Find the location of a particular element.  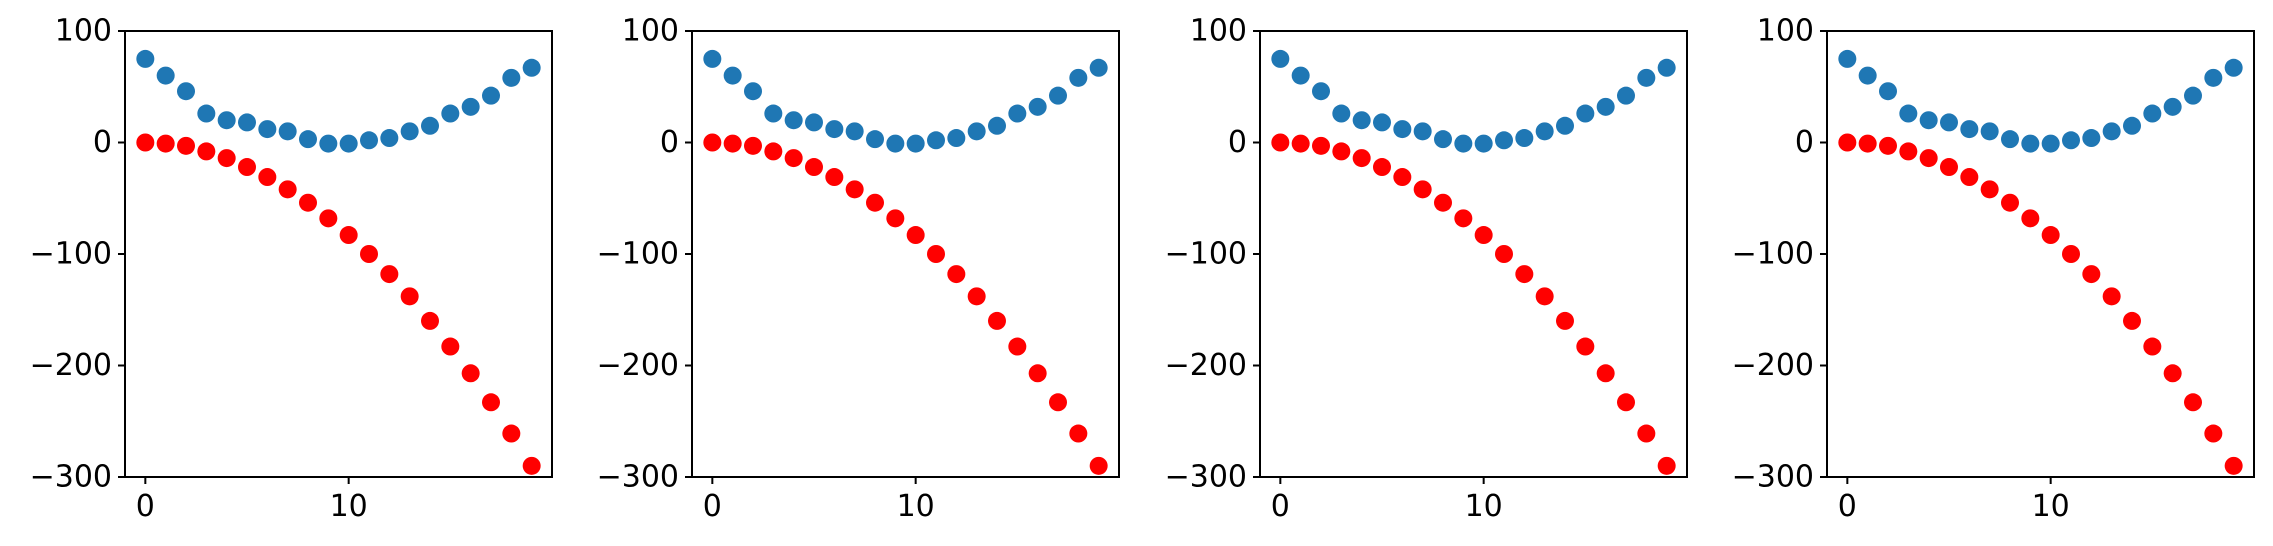

y-tick-label: −200 is located at coordinates (1773, 365).